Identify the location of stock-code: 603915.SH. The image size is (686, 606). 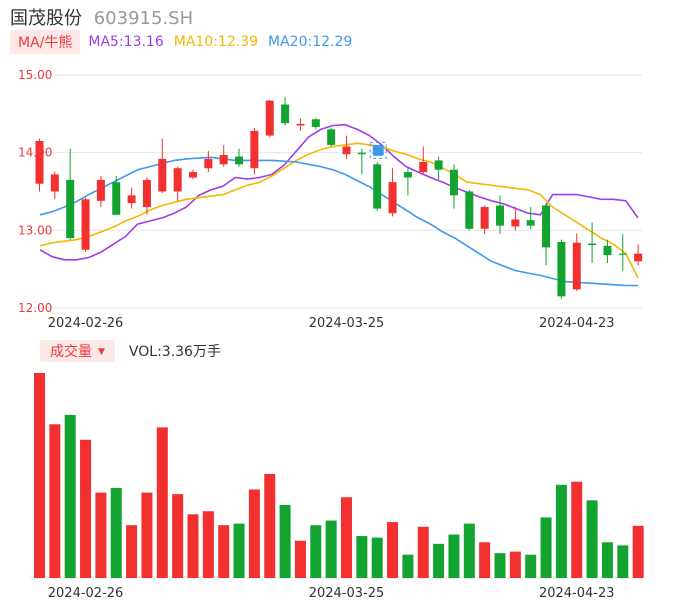
(143, 18).